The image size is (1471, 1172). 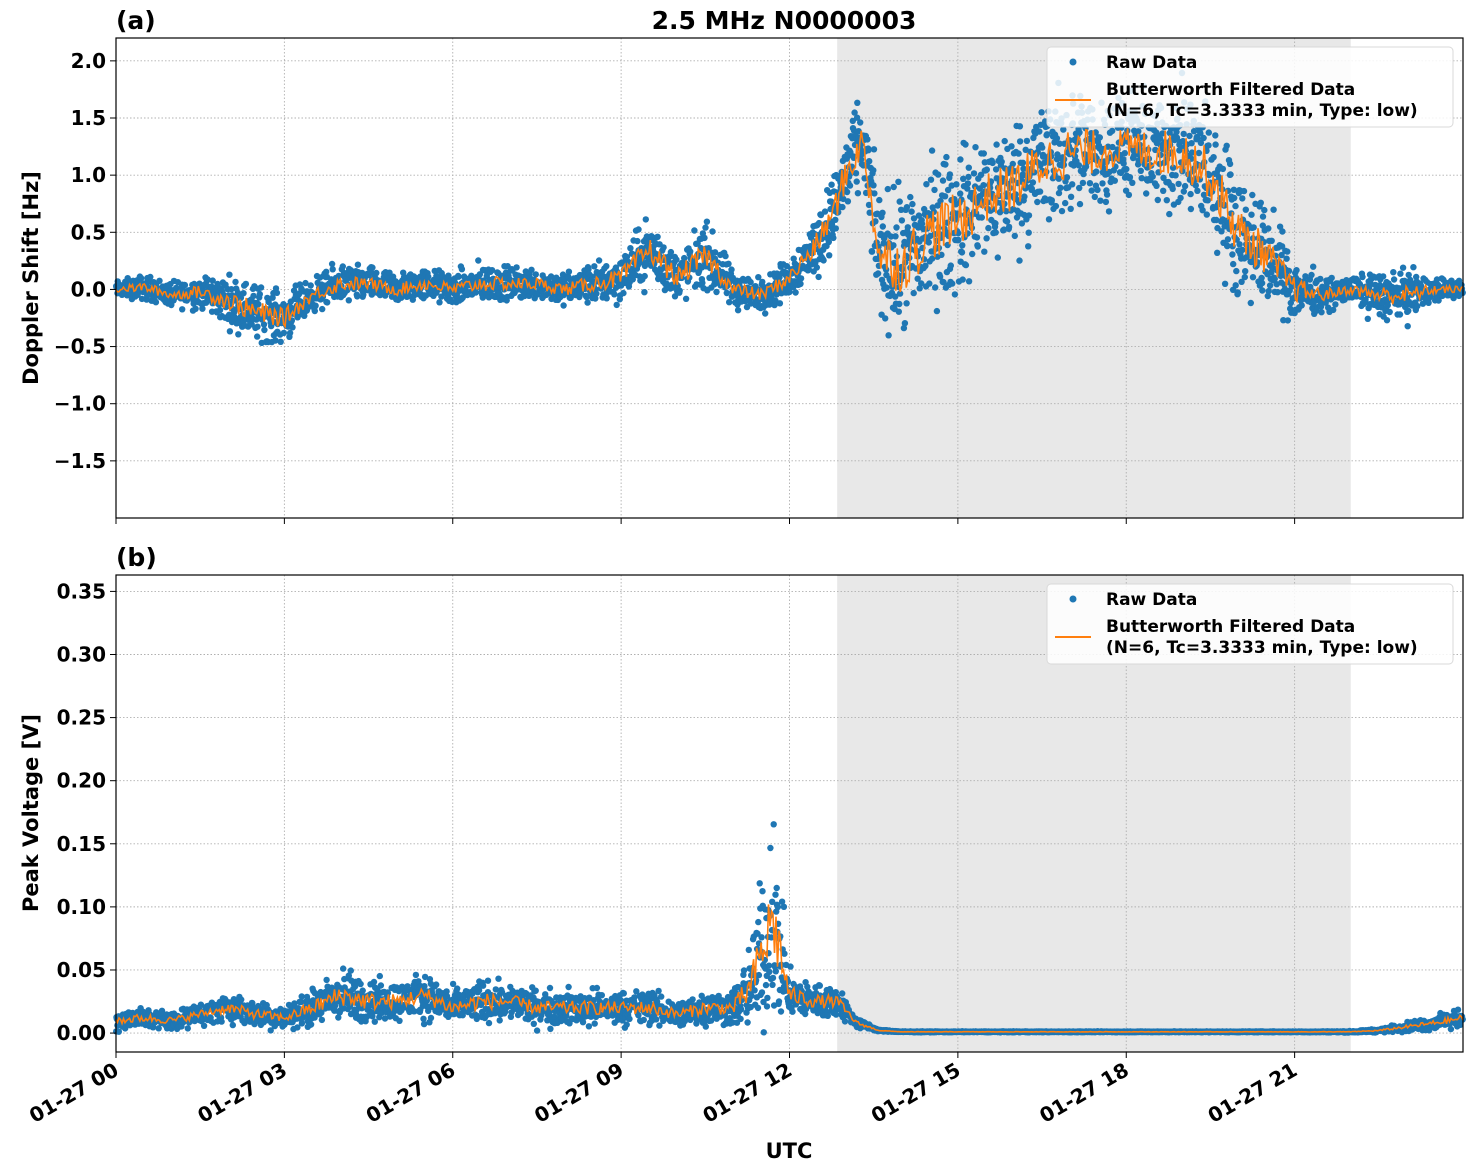 What do you see at coordinates (88, 232) in the screenshot?
I see `y-tick-label: 0.5` at bounding box center [88, 232].